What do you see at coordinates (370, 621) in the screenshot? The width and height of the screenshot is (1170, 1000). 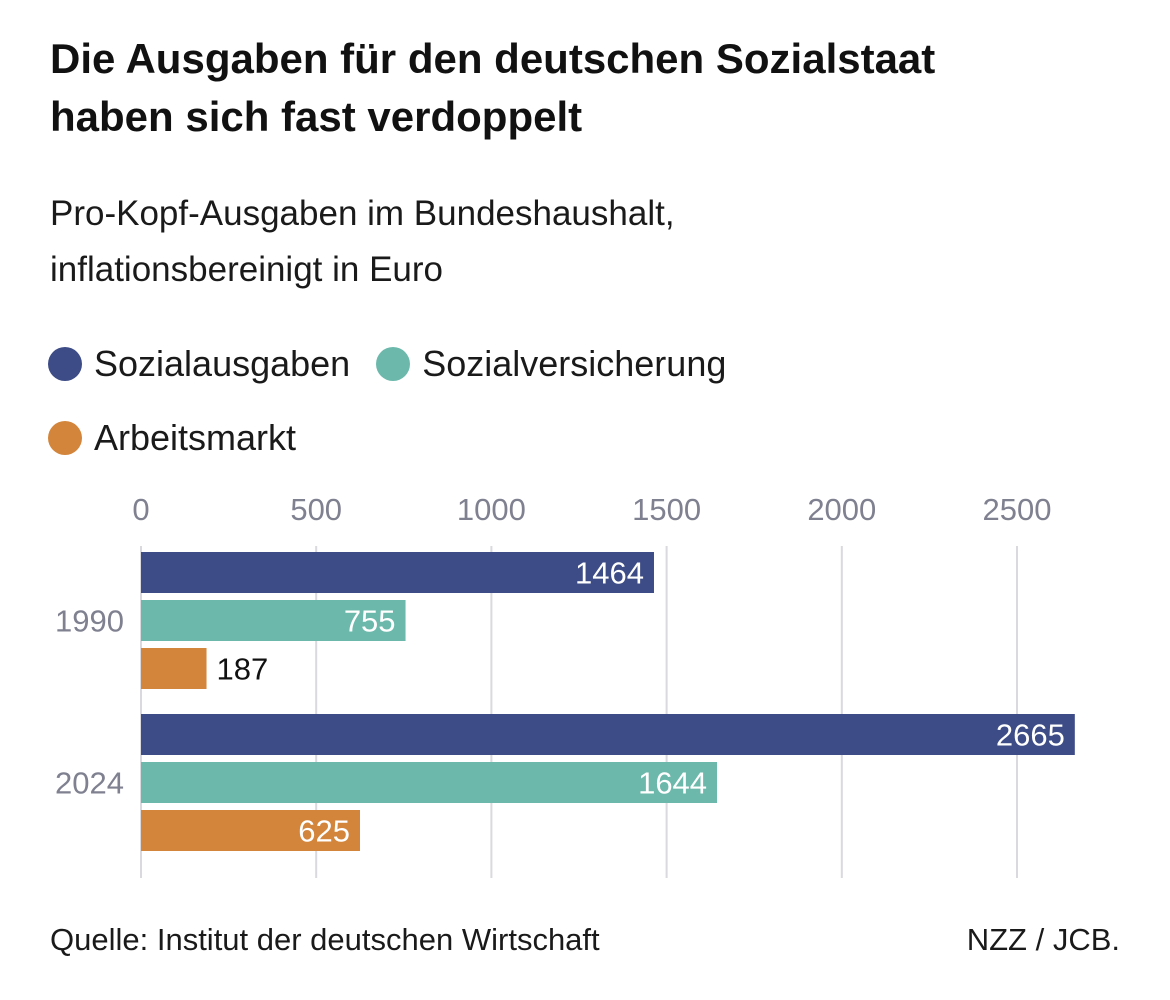 I see `data-label-sozialversicherung-1990: 755` at bounding box center [370, 621].